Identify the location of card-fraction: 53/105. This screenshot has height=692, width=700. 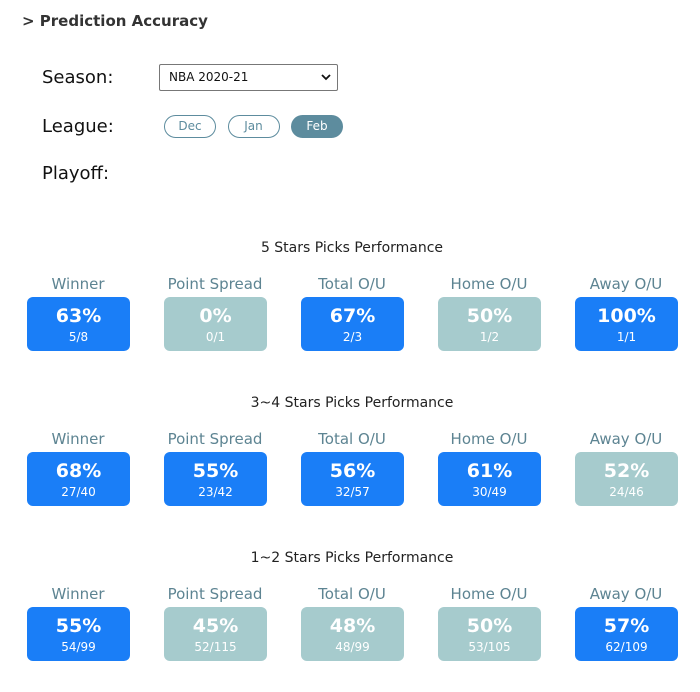
(489, 647).